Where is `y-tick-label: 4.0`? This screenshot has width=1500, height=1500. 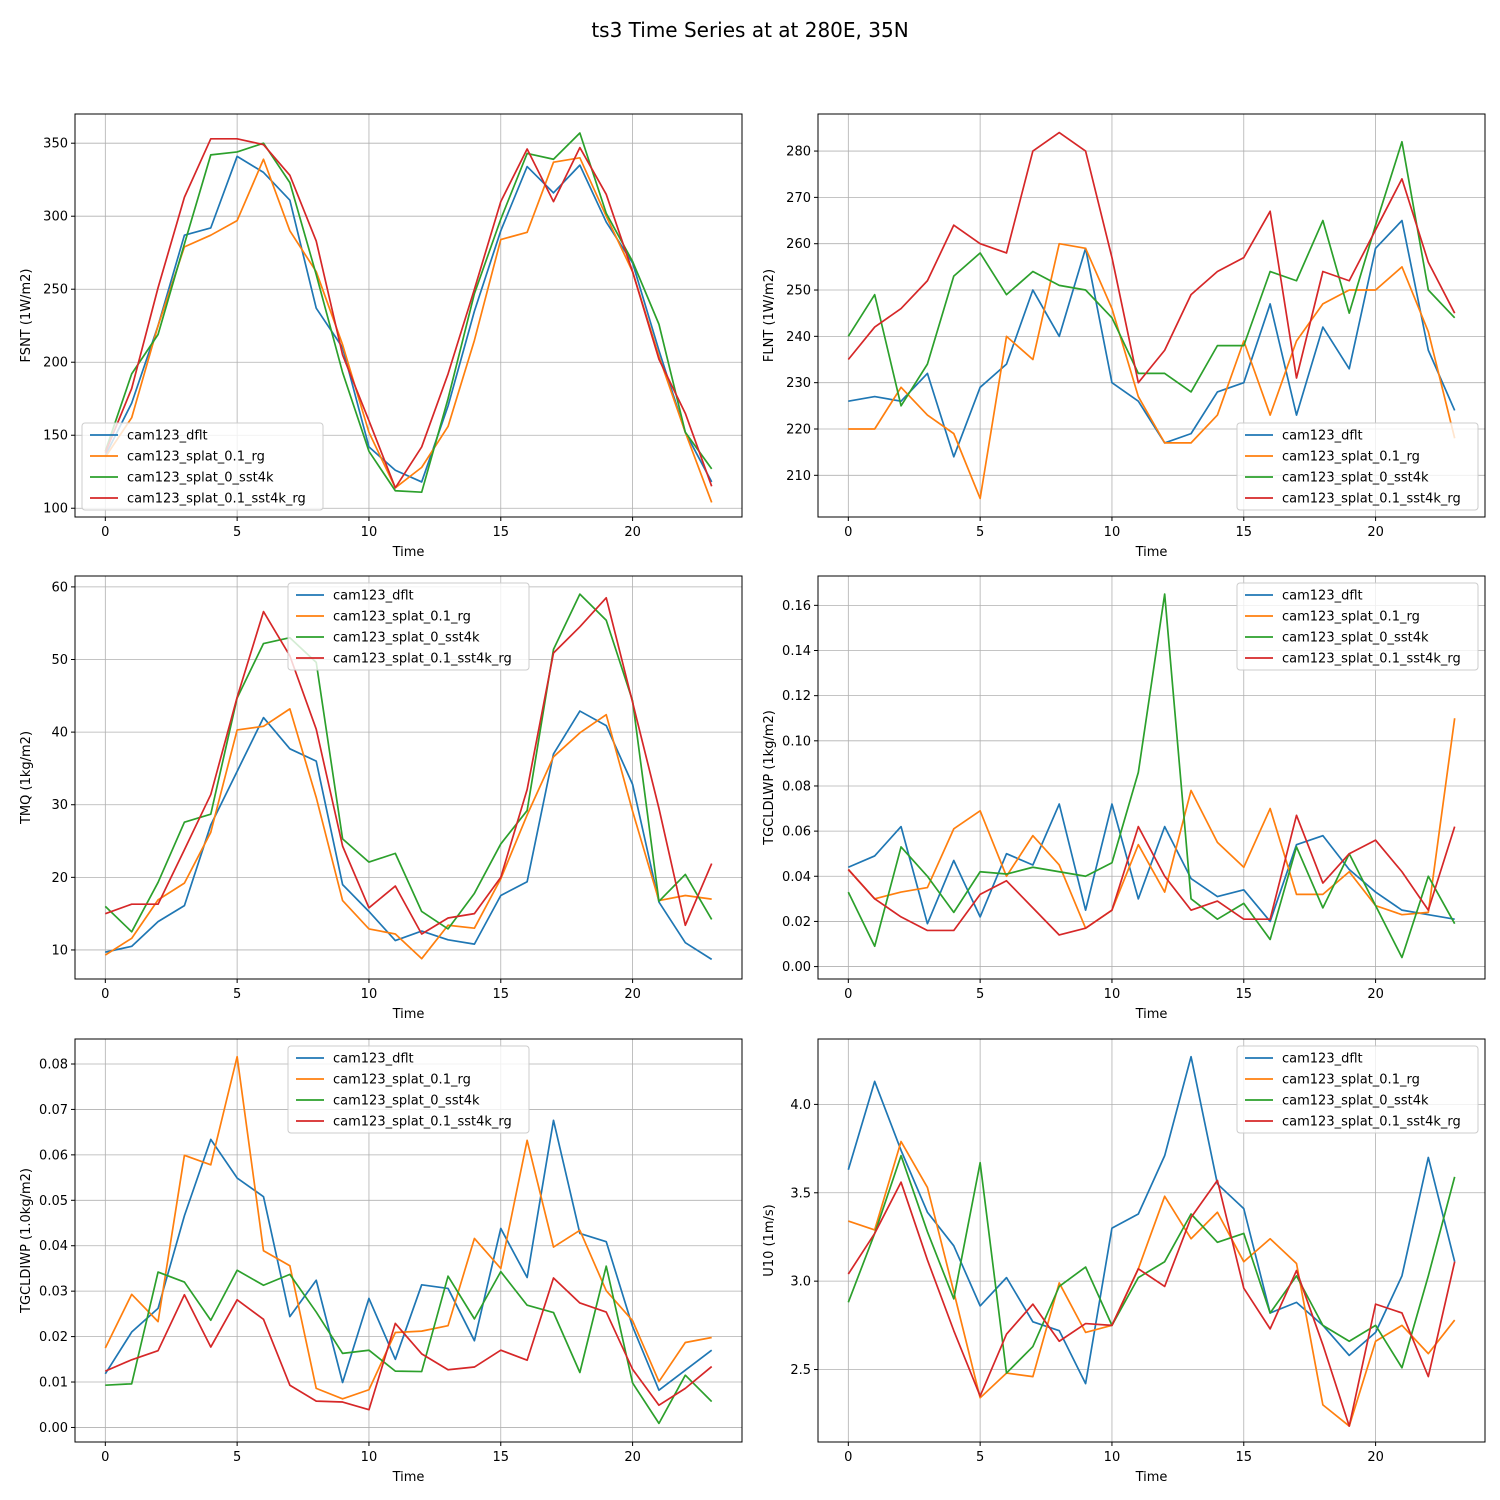 y-tick-label: 4.0 is located at coordinates (800, 1105).